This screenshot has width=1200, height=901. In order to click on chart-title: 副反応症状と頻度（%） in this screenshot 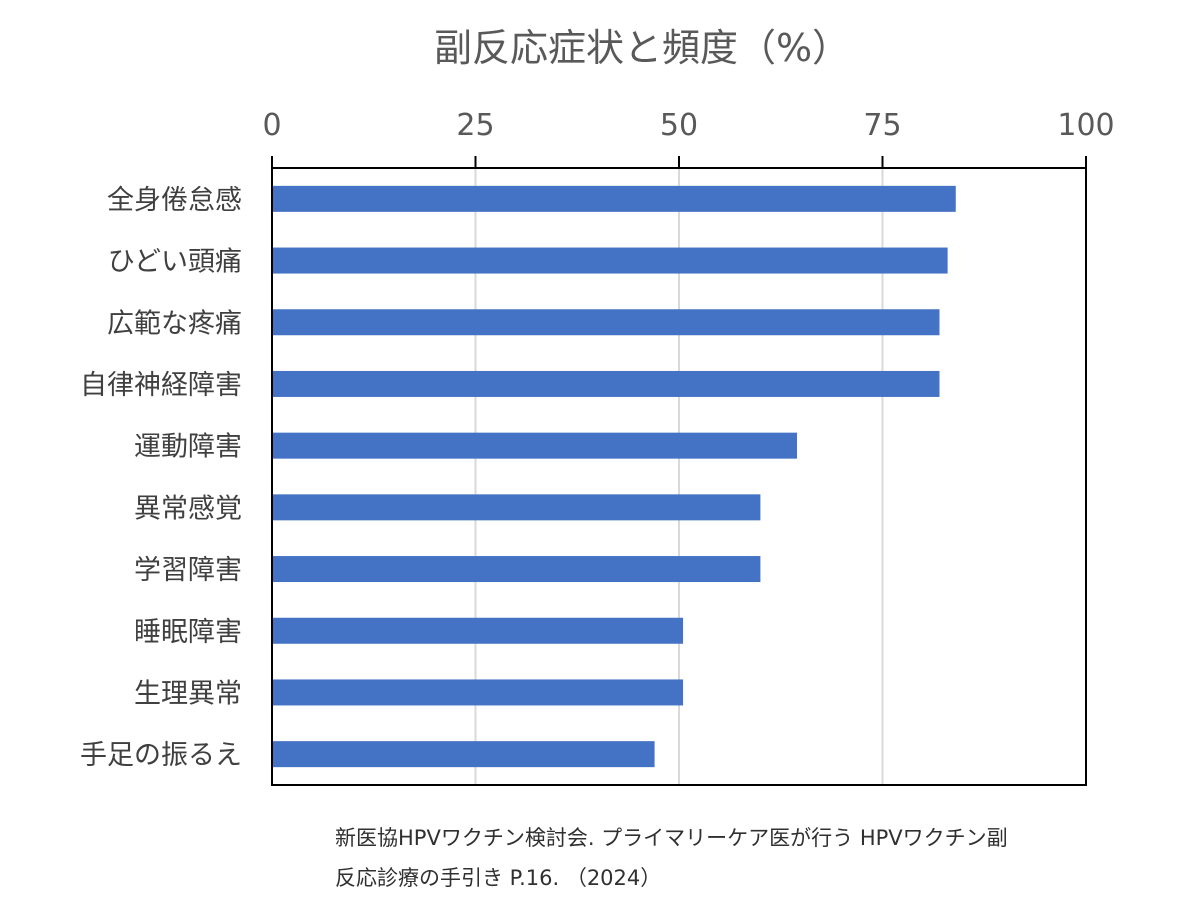, I will do `click(642, 48)`.